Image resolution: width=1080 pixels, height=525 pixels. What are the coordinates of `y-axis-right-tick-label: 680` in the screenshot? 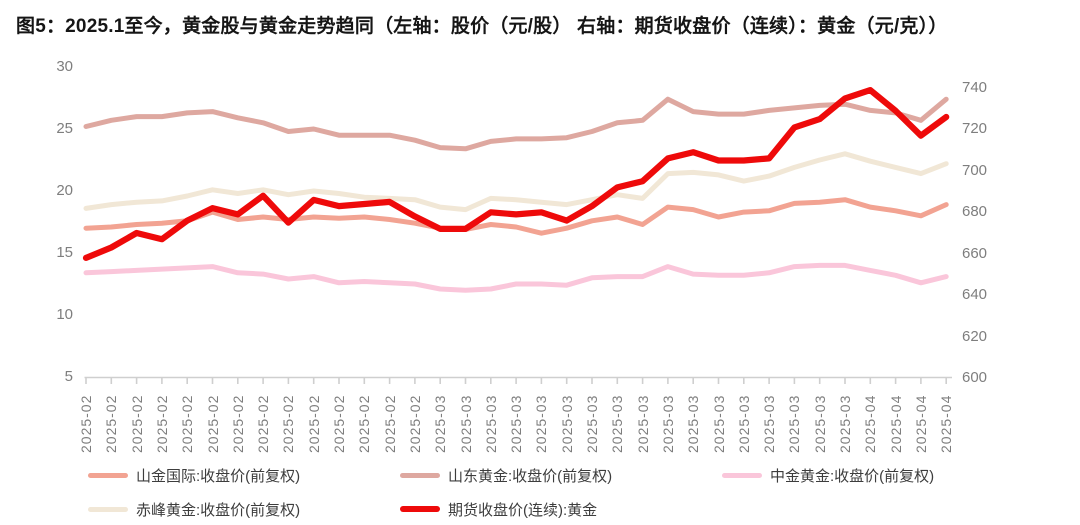 It's located at (975, 212).